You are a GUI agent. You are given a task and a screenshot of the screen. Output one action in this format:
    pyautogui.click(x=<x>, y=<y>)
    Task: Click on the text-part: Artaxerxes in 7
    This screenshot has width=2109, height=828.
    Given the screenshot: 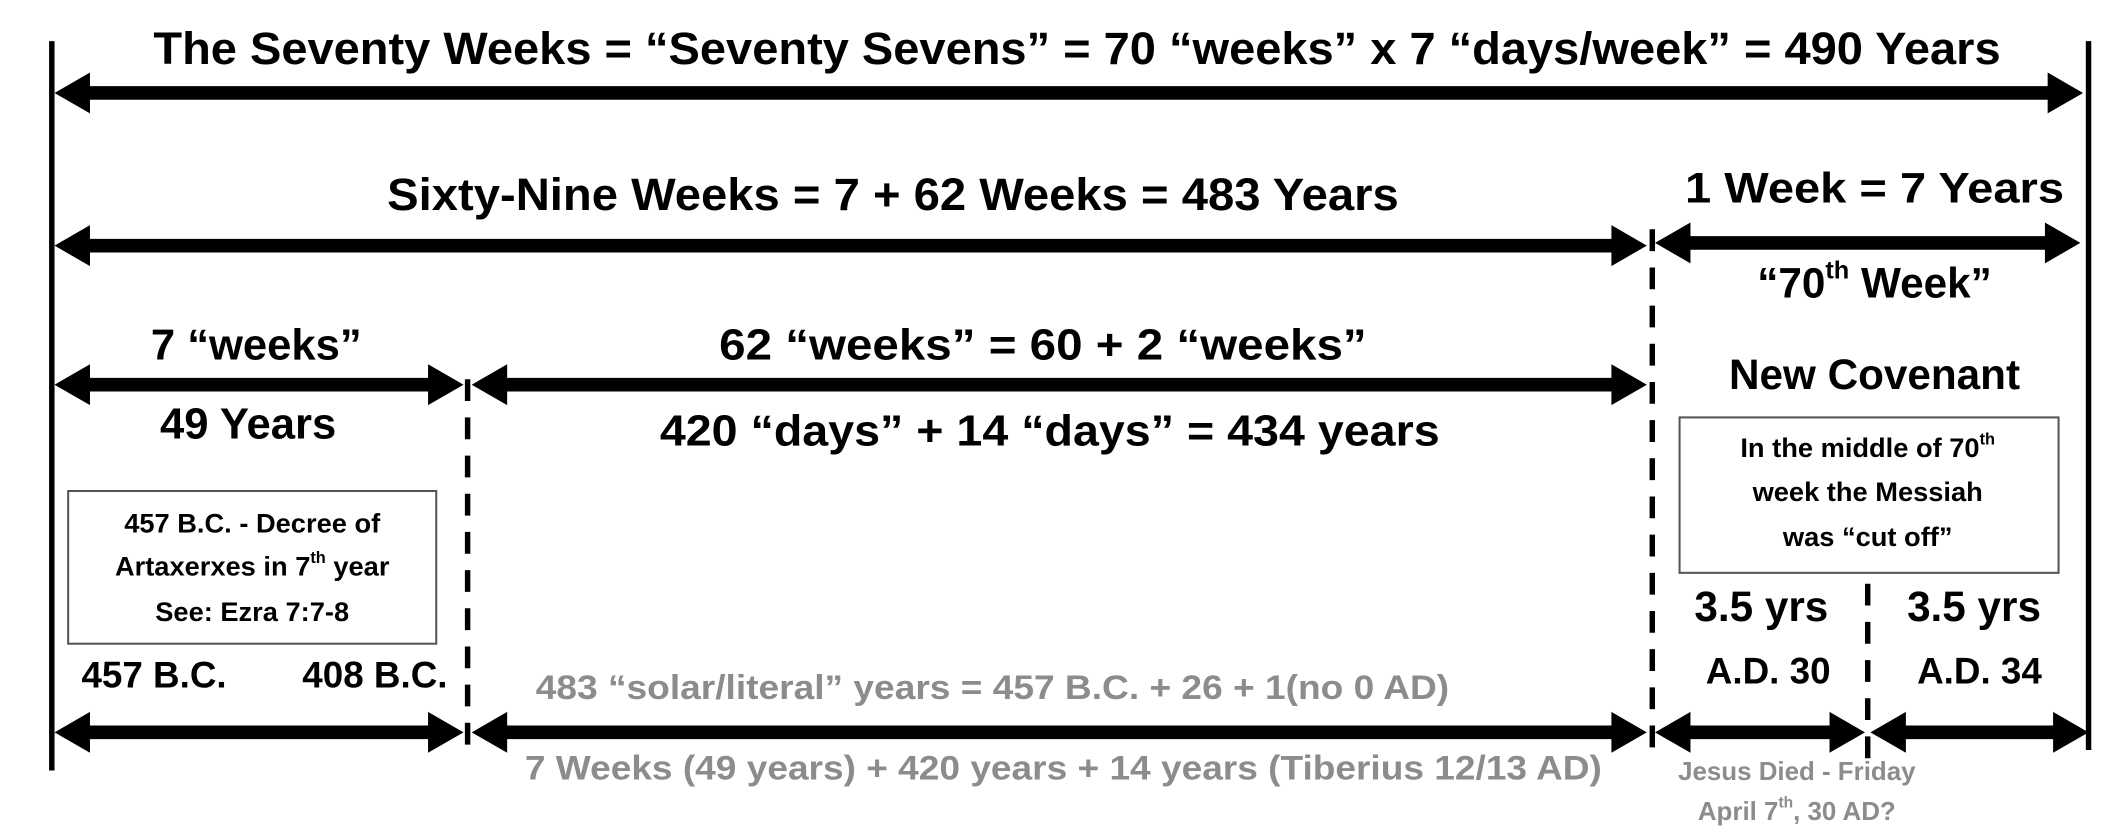 What is the action you would take?
    pyautogui.click(x=212, y=566)
    